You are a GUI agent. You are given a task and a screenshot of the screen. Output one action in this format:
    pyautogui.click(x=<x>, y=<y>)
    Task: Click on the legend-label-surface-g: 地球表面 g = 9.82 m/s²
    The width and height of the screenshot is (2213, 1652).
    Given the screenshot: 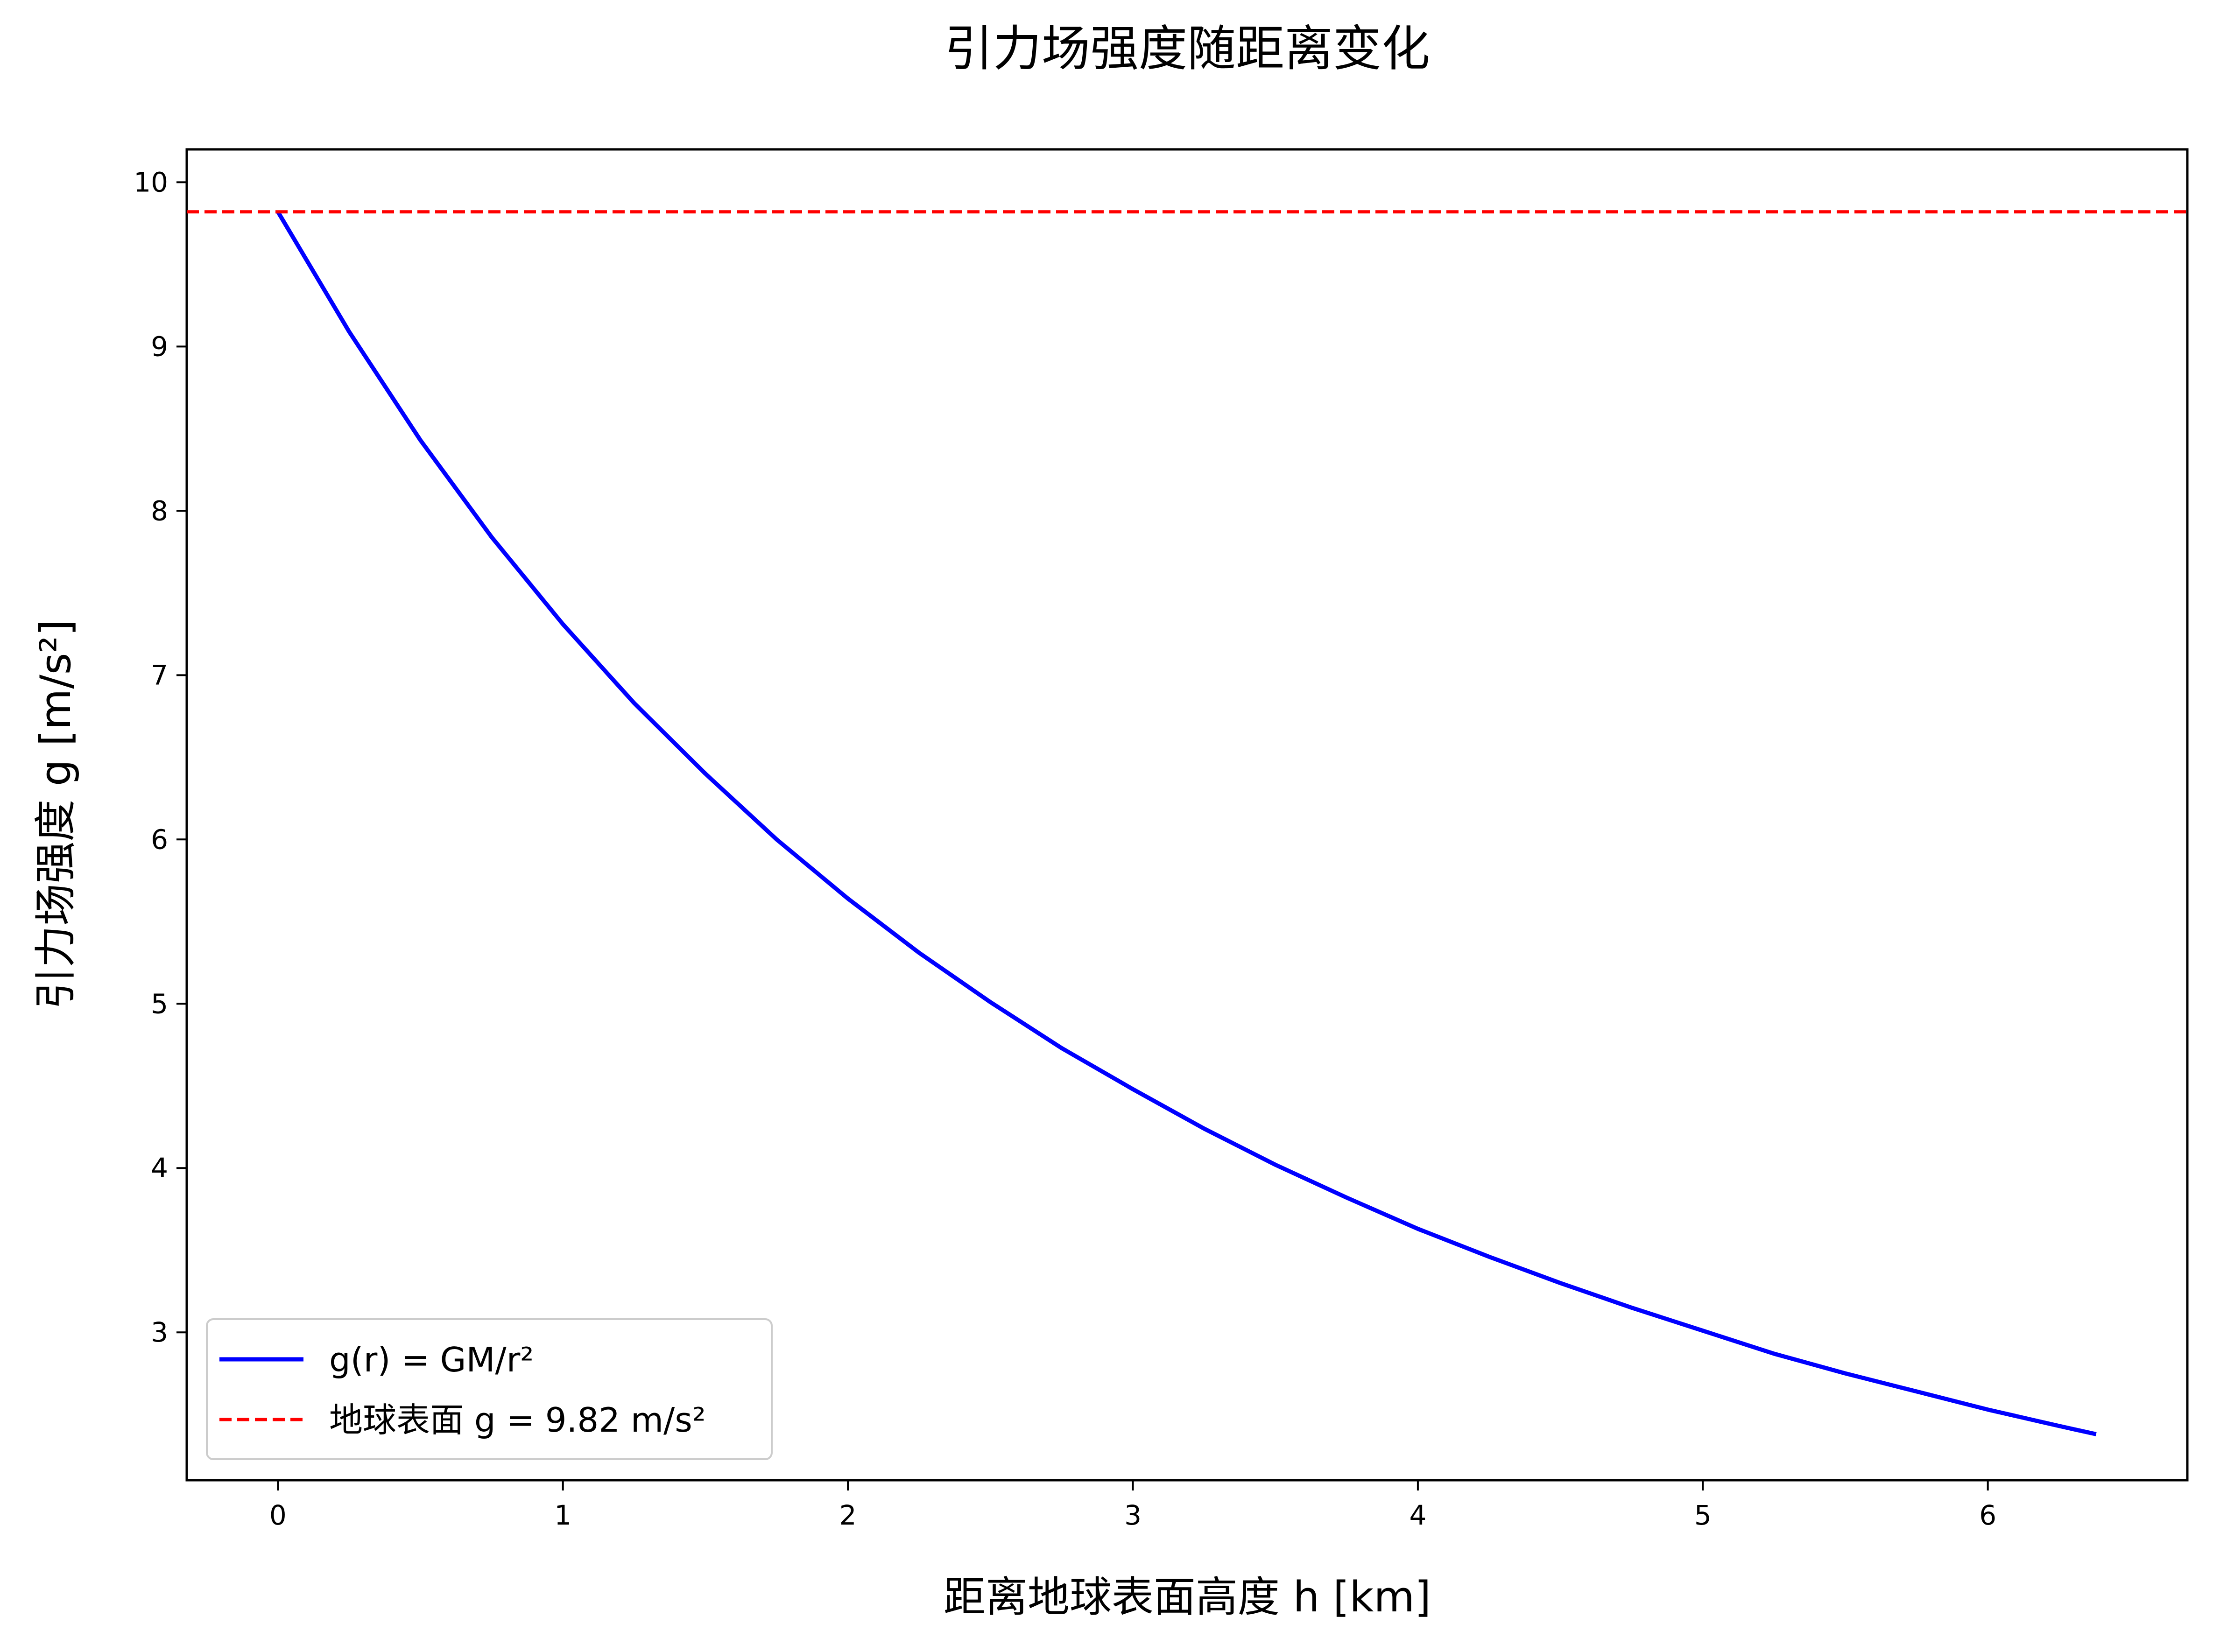 What is the action you would take?
    pyautogui.click(x=518, y=1420)
    